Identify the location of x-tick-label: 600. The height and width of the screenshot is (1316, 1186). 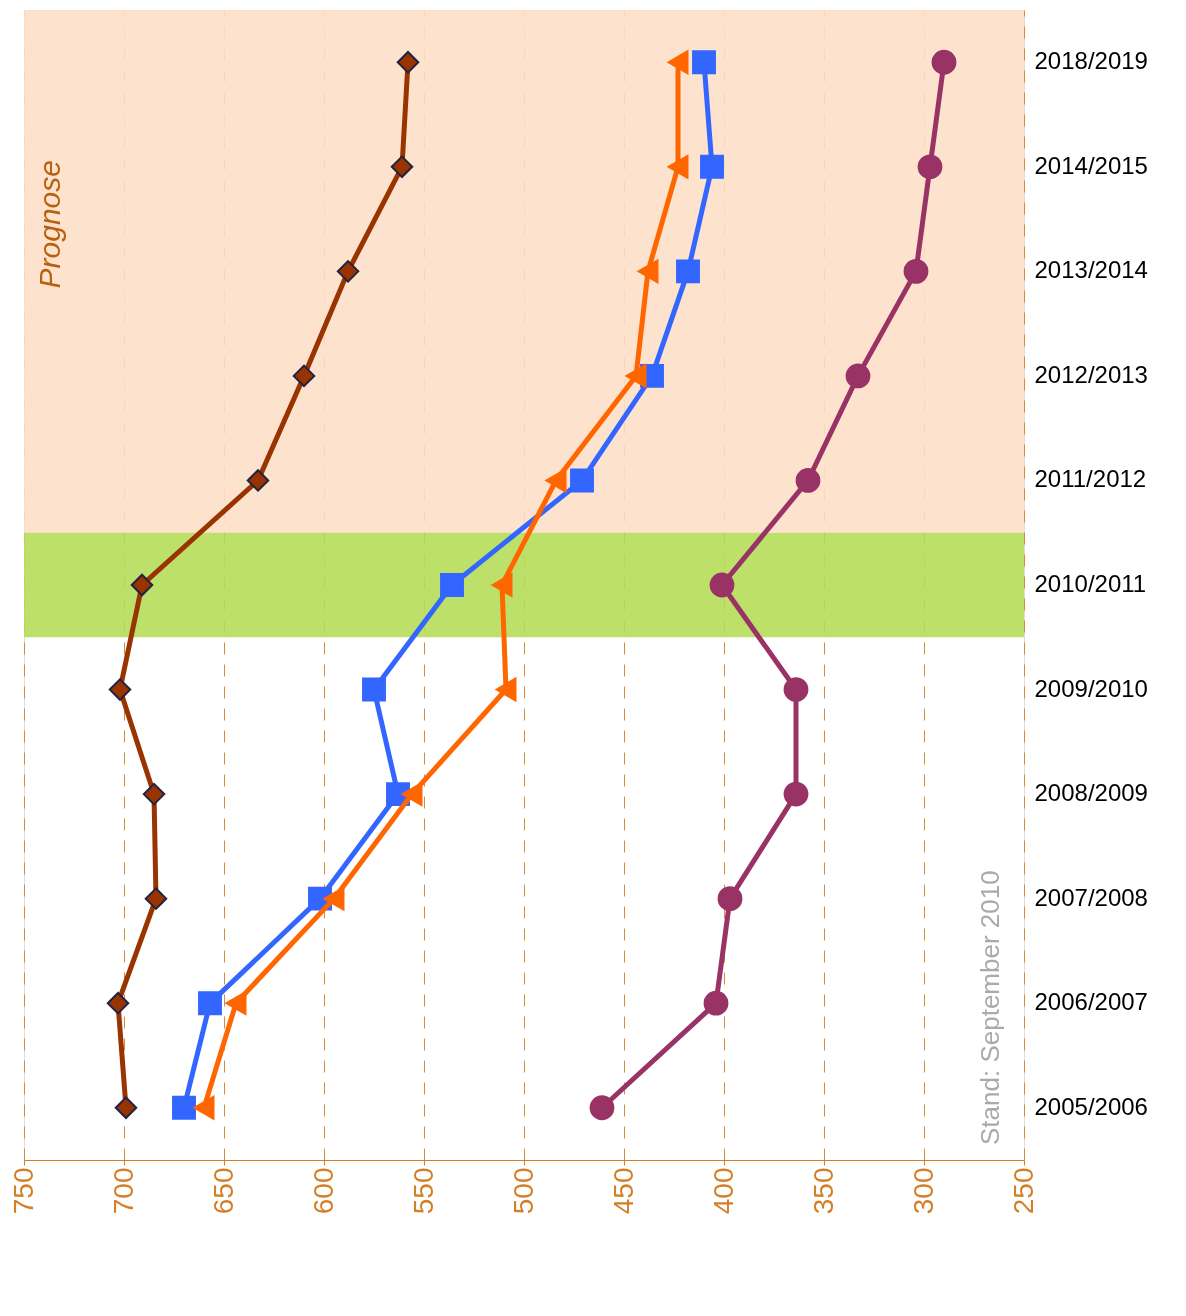
(323, 1191).